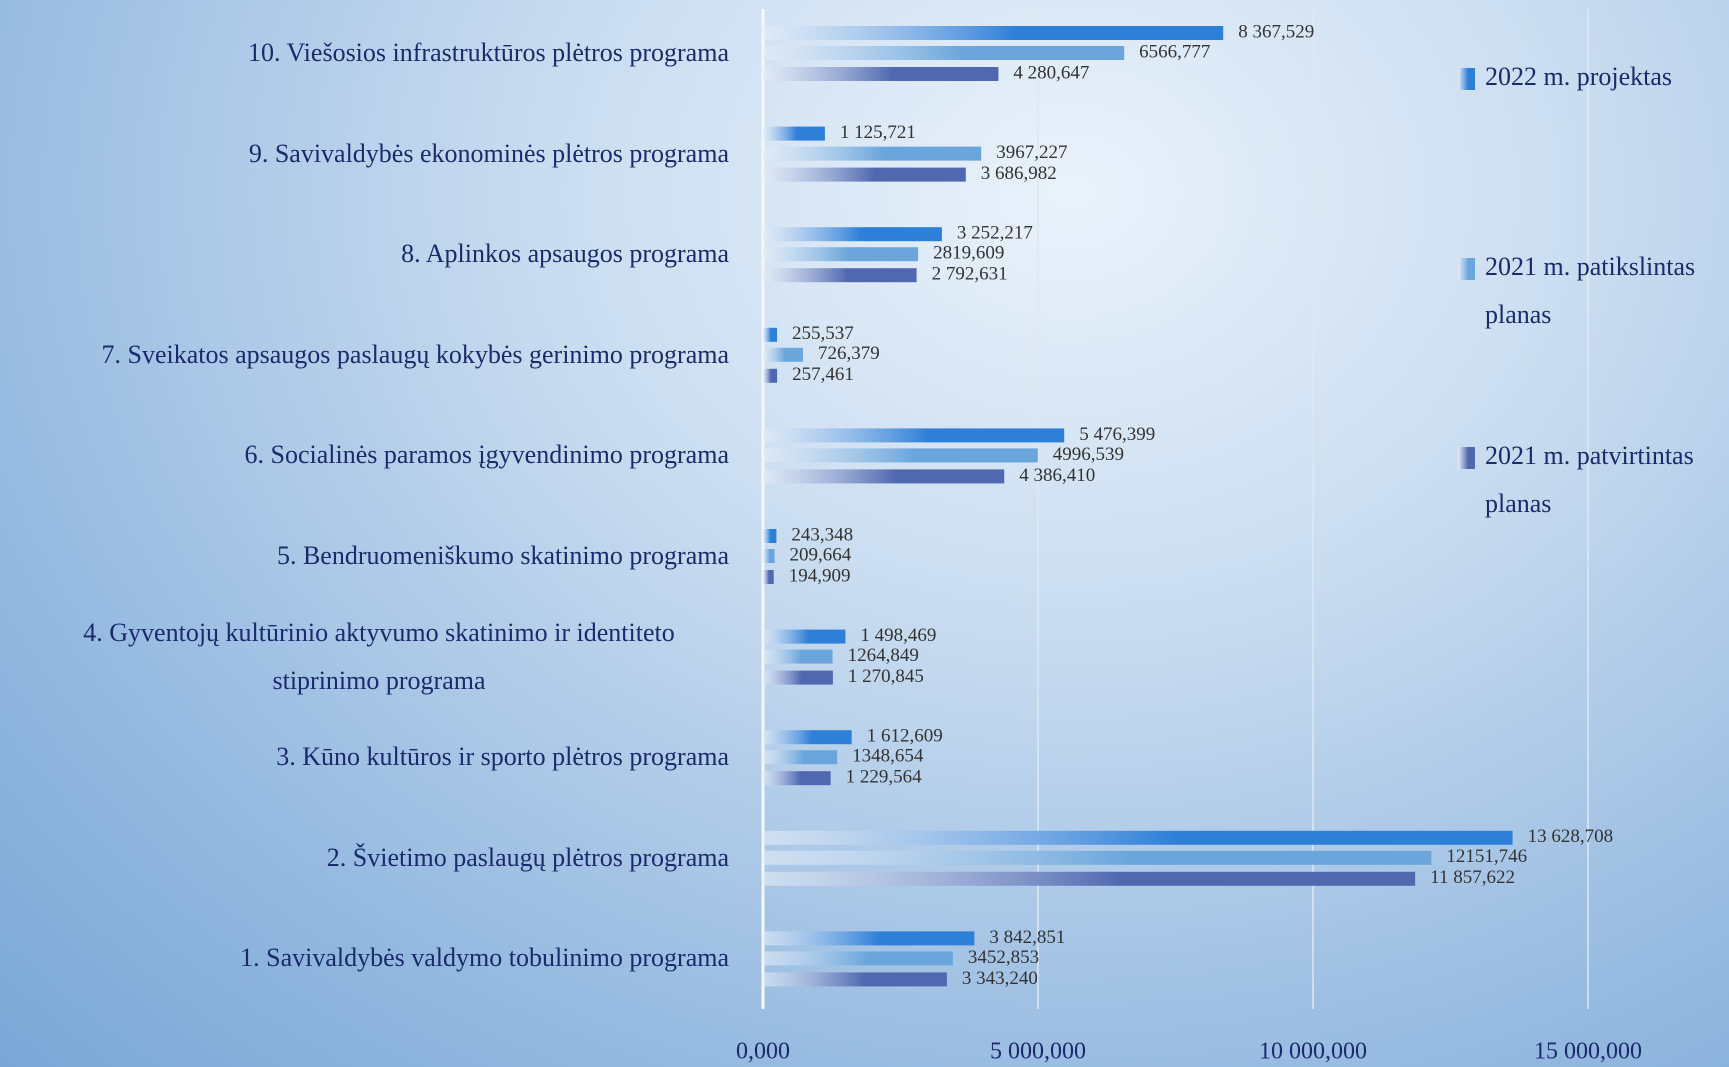 This screenshot has height=1067, width=1729. I want to click on category-label-box: 2. Švietimo paslaugų plėtros programa, so click(369, 858).